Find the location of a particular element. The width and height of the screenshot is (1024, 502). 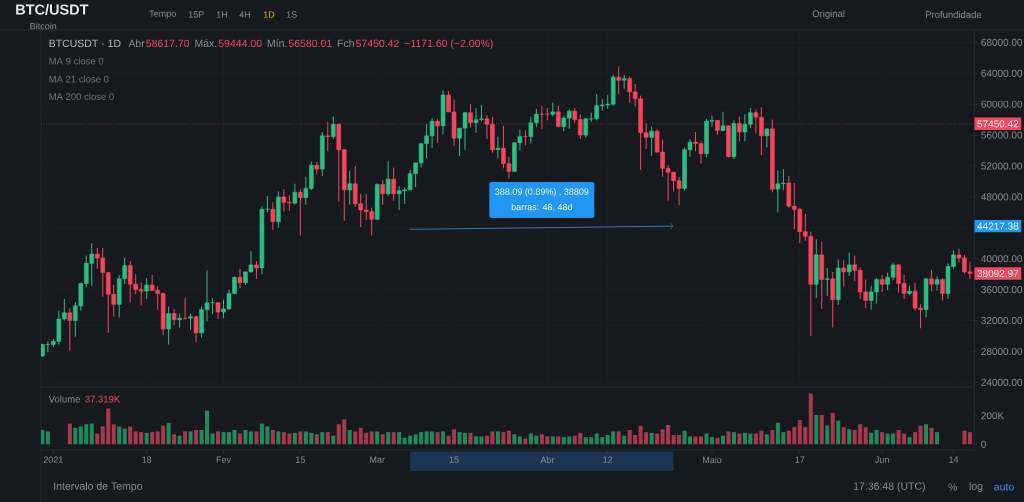

y-tick-label: 64000.00 is located at coordinates (1002, 73).